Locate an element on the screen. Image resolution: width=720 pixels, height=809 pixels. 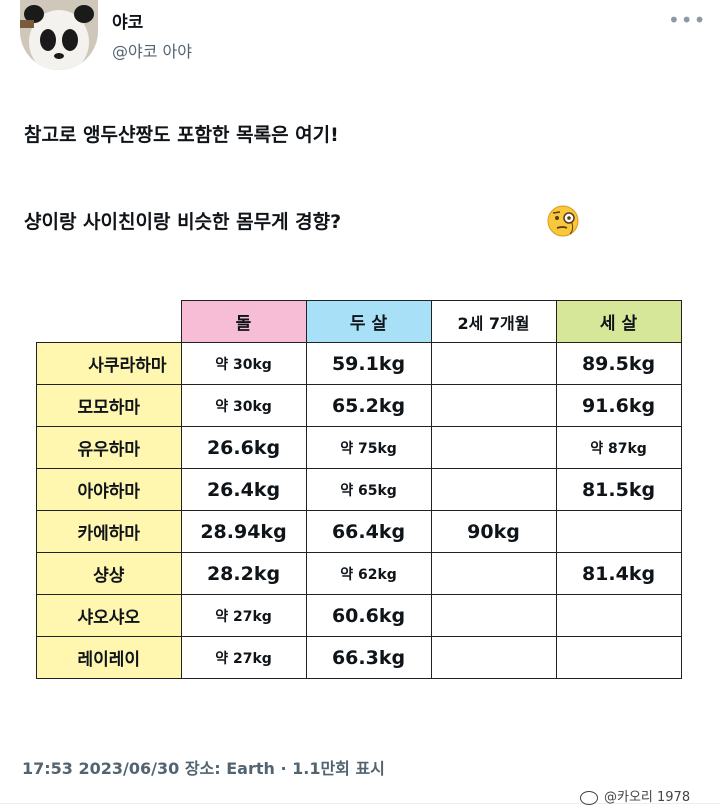
table-cell: 약 87kg is located at coordinates (618, 447).